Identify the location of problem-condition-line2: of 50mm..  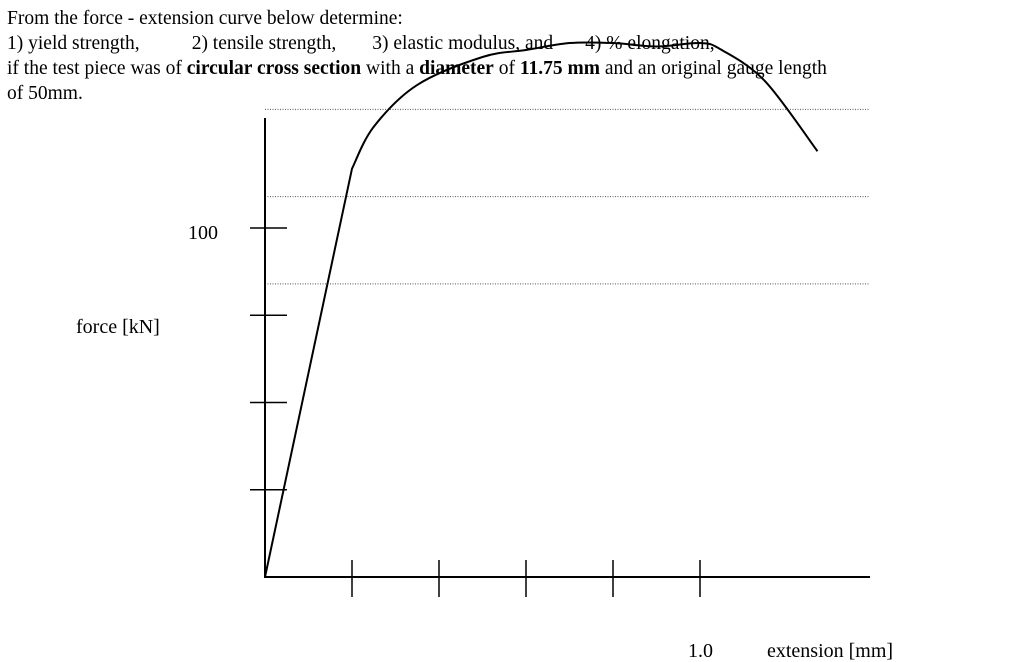
(45, 93).